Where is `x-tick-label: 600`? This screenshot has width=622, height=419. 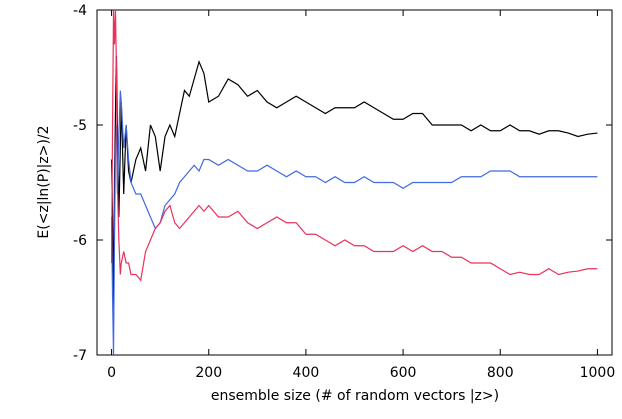
x-tick-label: 600 is located at coordinates (403, 373).